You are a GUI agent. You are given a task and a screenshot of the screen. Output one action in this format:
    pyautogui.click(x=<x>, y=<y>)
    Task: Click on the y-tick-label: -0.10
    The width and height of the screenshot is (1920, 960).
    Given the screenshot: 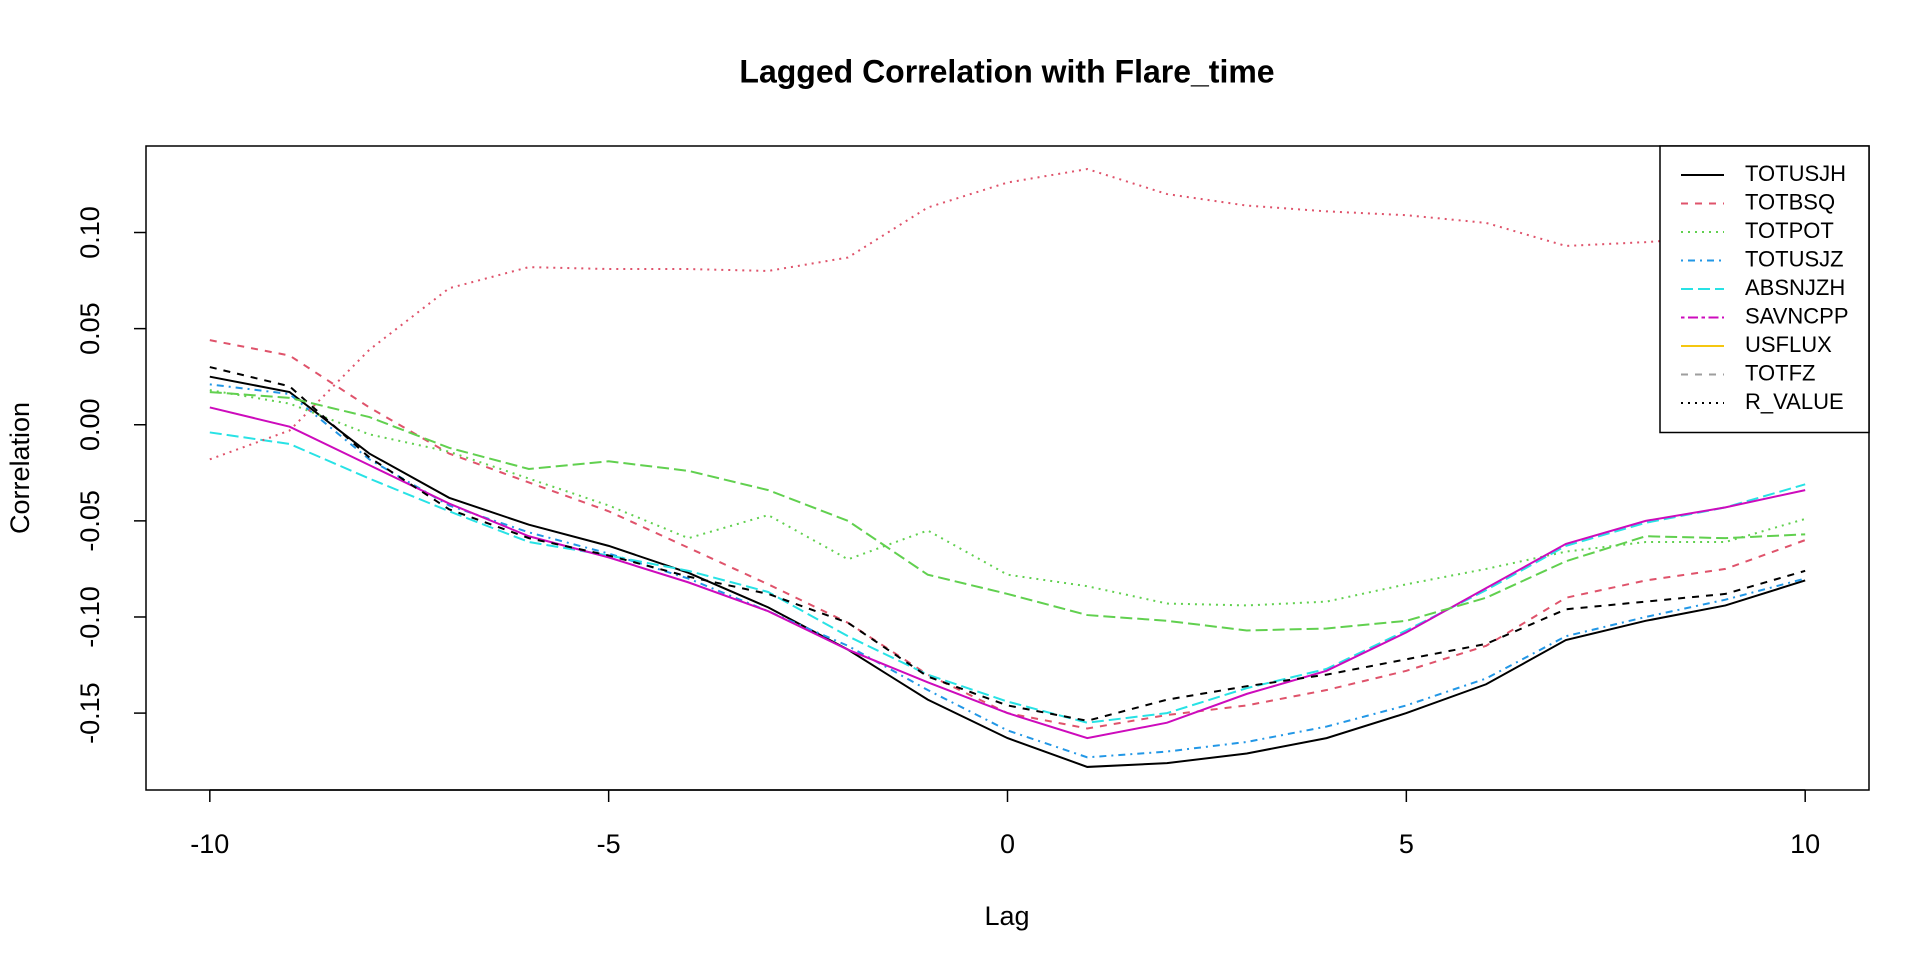 What is the action you would take?
    pyautogui.click(x=90, y=617)
    